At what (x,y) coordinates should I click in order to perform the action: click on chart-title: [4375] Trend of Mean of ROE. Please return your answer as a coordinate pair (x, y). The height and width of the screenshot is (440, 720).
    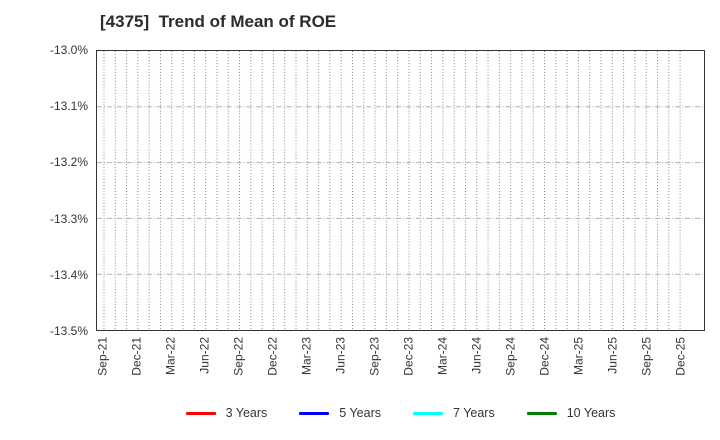
    Looking at the image, I should click on (218, 21).